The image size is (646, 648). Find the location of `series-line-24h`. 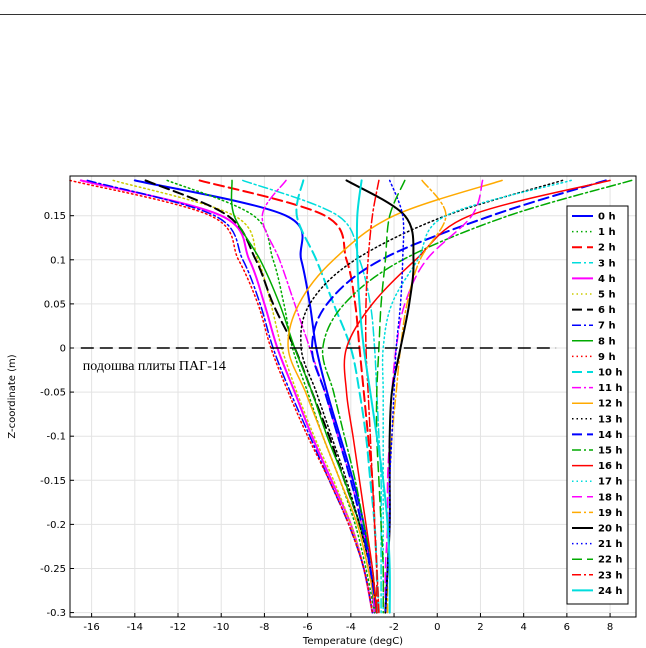

series-line-24h is located at coordinates (373, 396).